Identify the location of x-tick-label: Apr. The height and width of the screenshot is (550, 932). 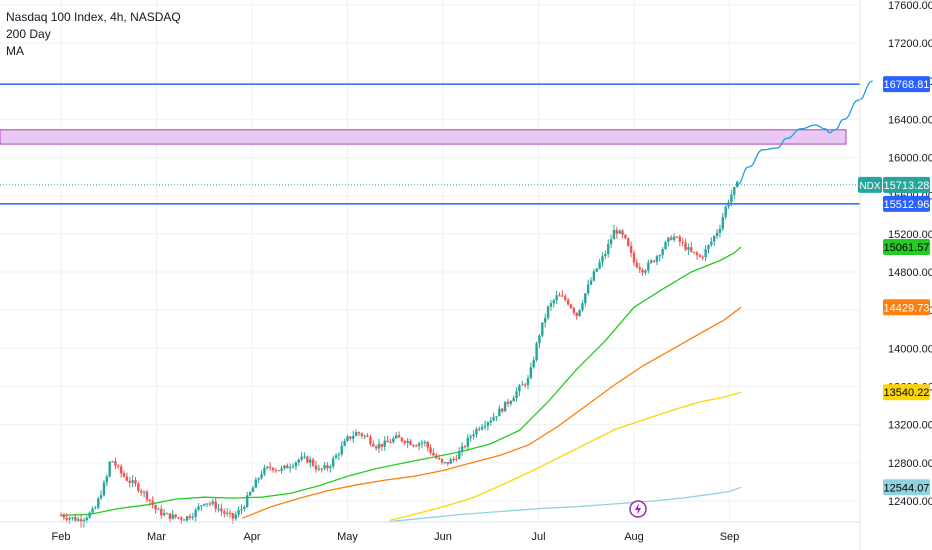
(251, 537).